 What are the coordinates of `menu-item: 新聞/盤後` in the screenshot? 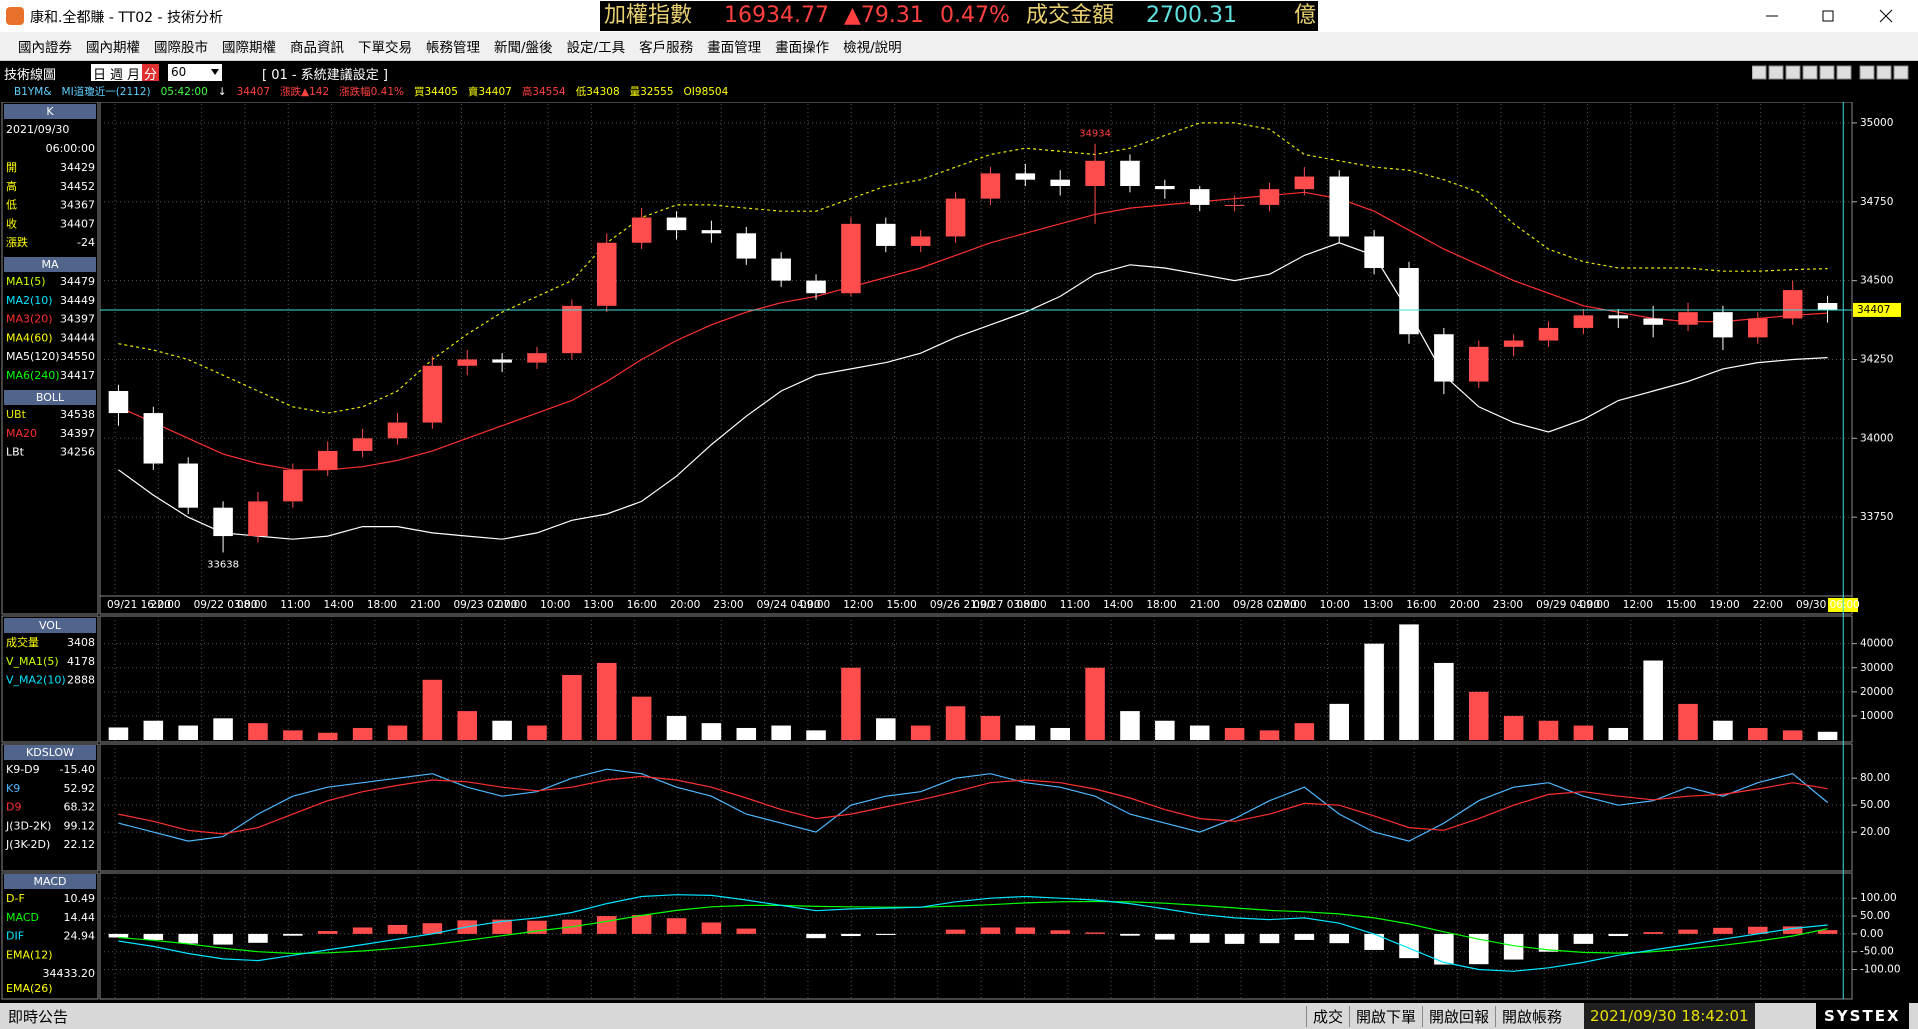 It's located at (523, 48).